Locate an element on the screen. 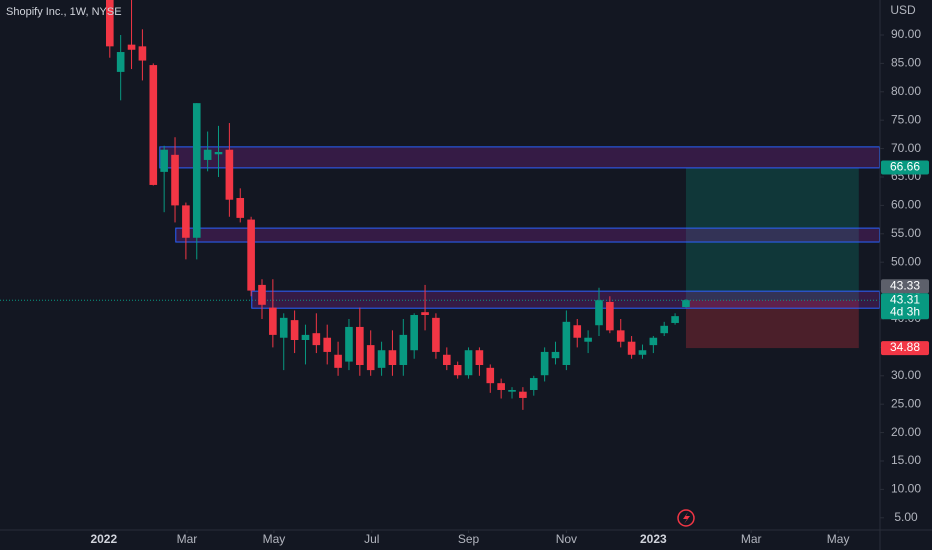 The height and width of the screenshot is (550, 932). price-tag-label: 34.88 is located at coordinates (905, 347).